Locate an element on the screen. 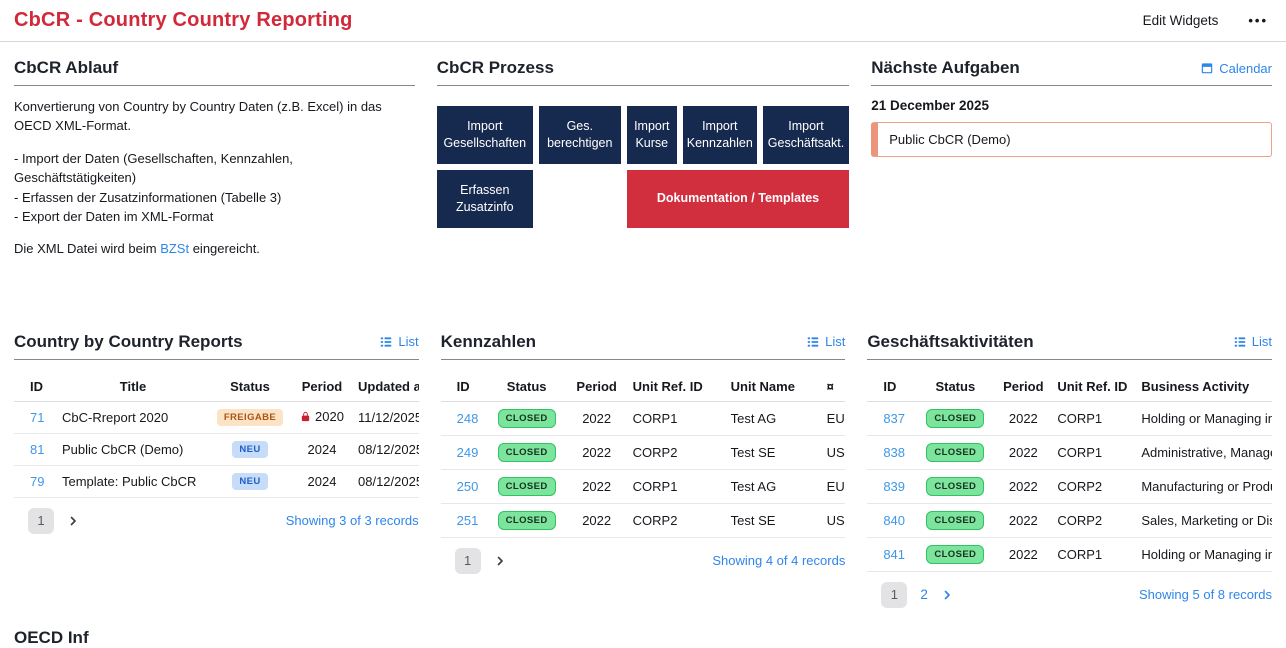 Image resolution: width=1286 pixels, height=648 pixels. cell-id: 250 is located at coordinates (463, 486).